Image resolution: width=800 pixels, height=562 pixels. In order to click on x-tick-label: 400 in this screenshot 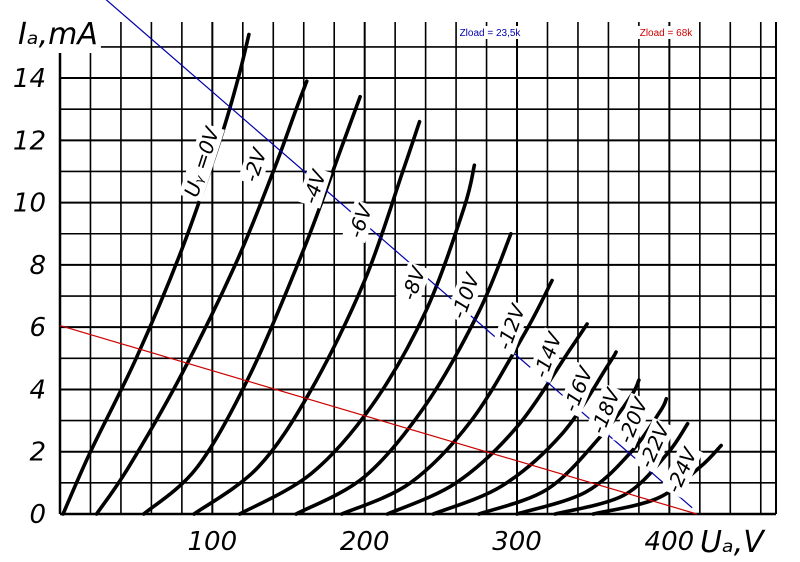, I will do `click(670, 542)`.